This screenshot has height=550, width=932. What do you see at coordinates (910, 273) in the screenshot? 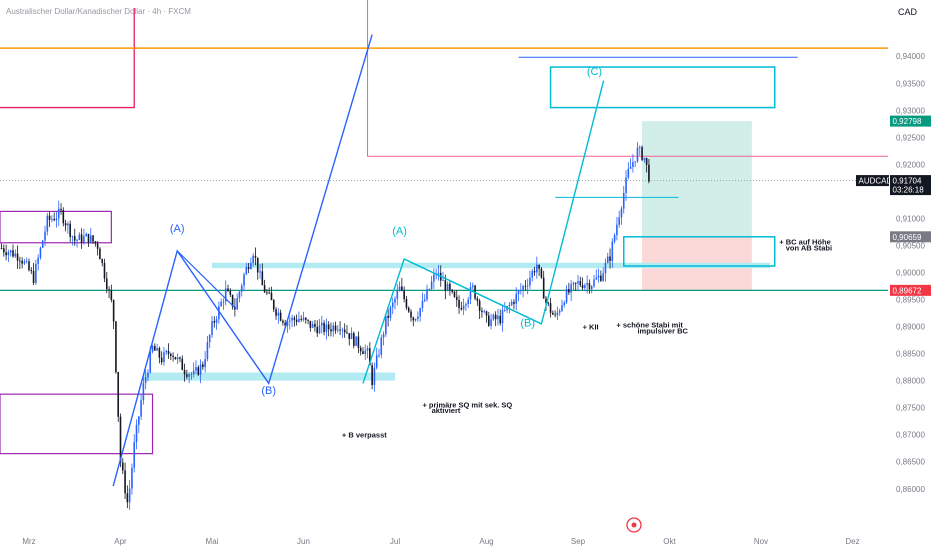
I see `y-tick-label: 0,90000` at bounding box center [910, 273].